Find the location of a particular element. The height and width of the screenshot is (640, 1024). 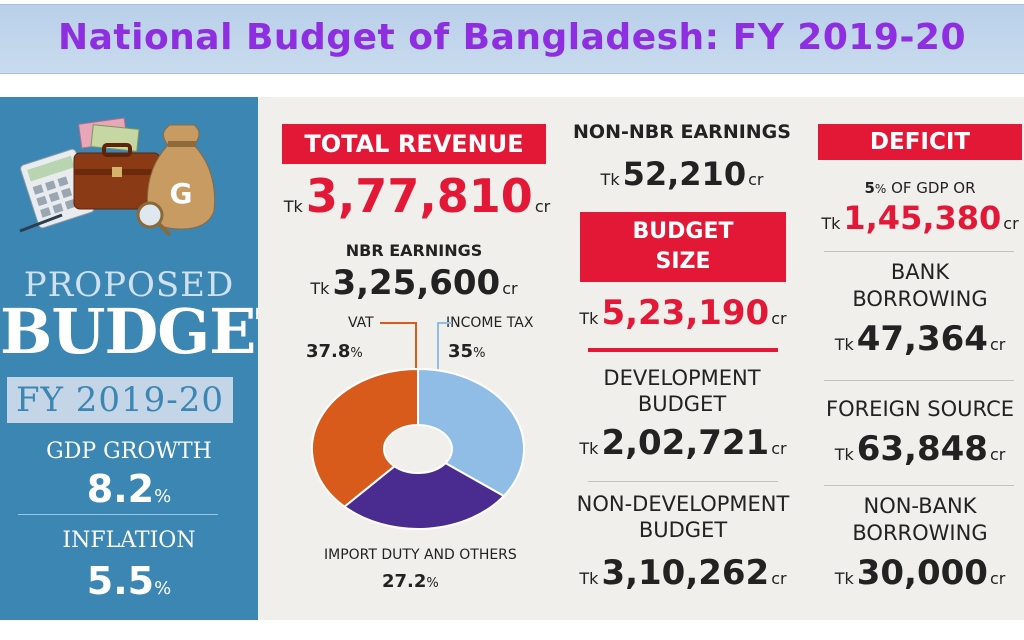

deficit-gdp-number: 5 is located at coordinates (869, 188).